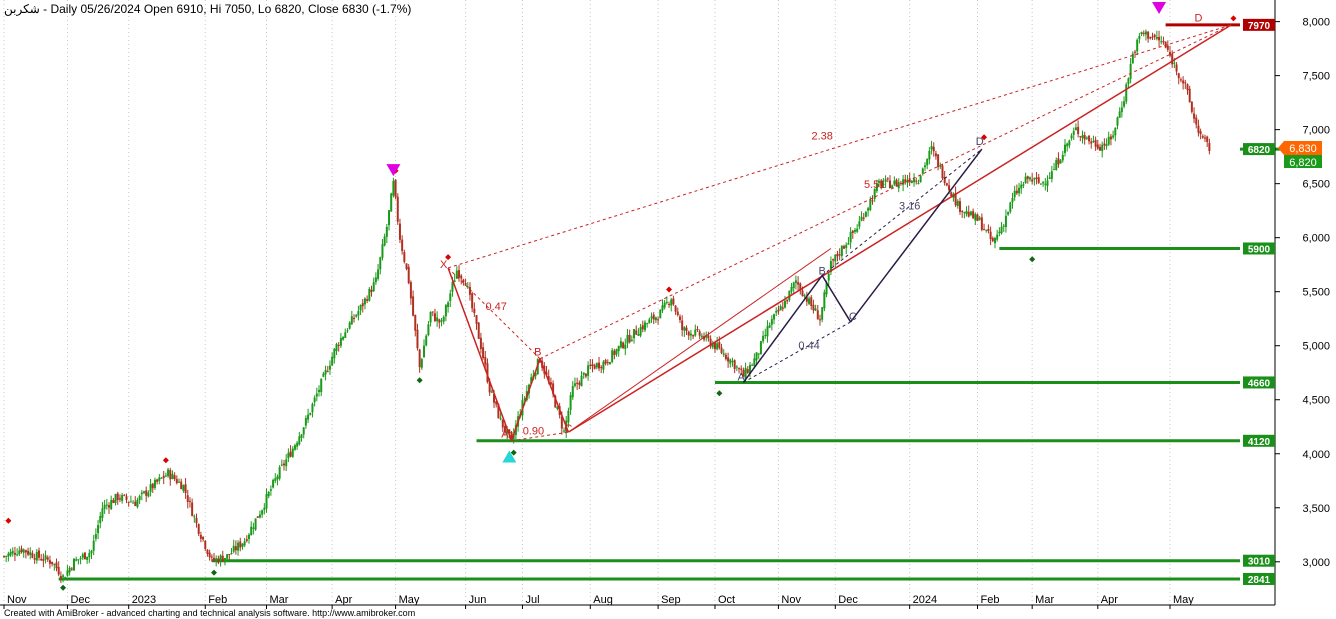 This screenshot has width=1336, height=619. I want to click on pattern-leg, so click(554, 395).